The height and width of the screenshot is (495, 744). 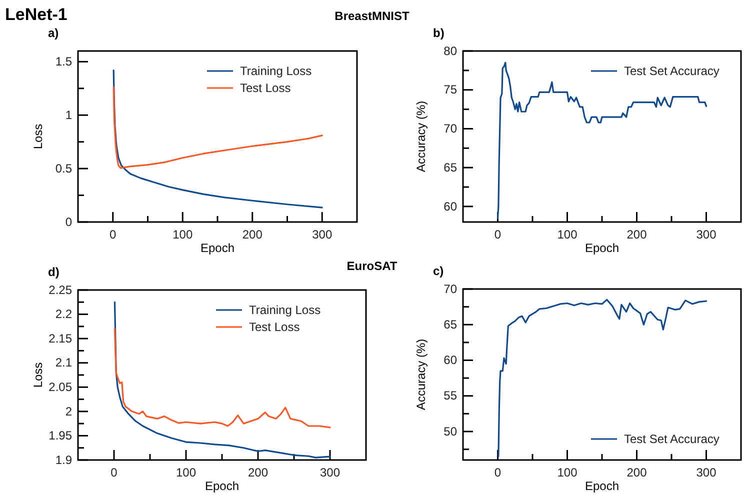 What do you see at coordinates (60, 435) in the screenshot?
I see `y-tick-label: 1.95` at bounding box center [60, 435].